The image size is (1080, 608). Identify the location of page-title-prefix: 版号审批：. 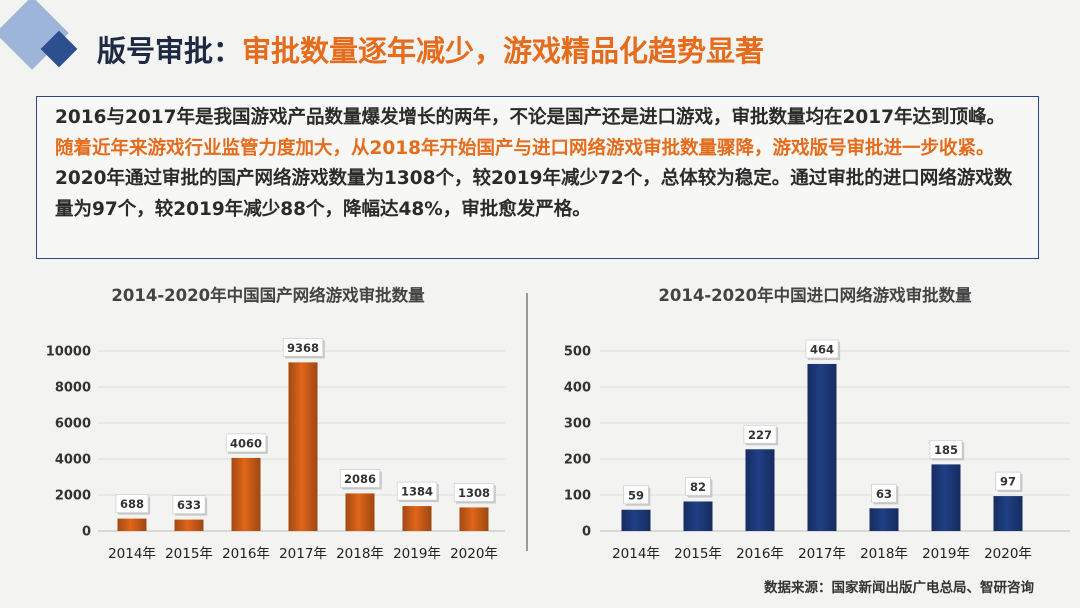
(170, 51).